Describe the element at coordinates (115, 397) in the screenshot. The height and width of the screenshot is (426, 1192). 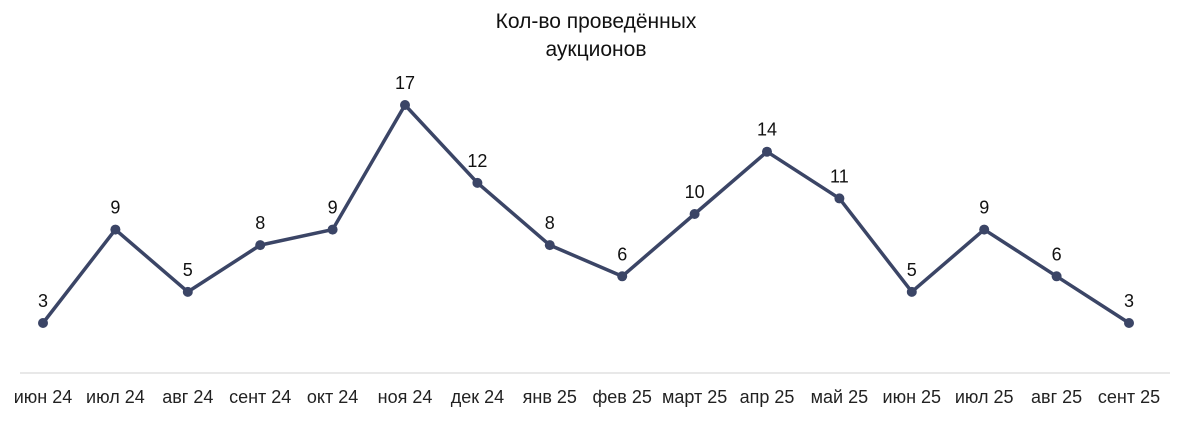
I see `x-tick-label: июл 24` at that location.